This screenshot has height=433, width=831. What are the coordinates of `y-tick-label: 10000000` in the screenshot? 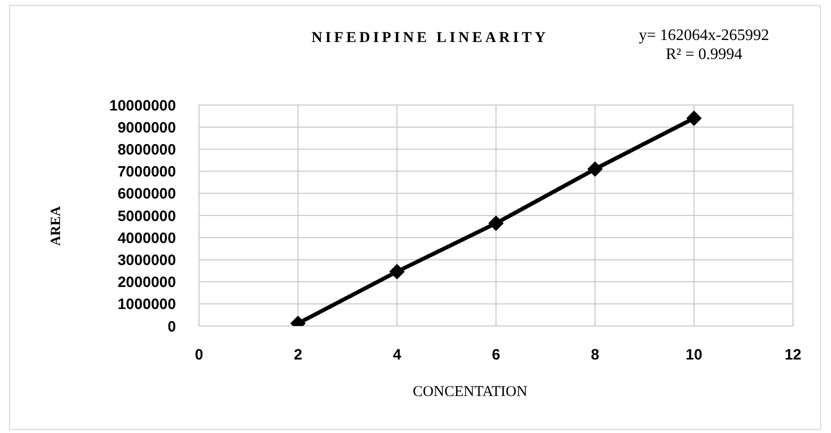 It's located at (142, 105).